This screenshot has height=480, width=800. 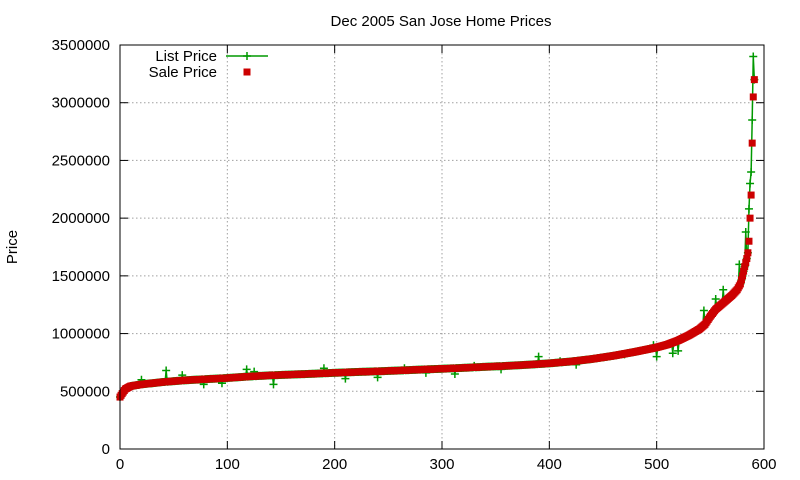 I want to click on legend-marker-sale-price, so click(x=247, y=72).